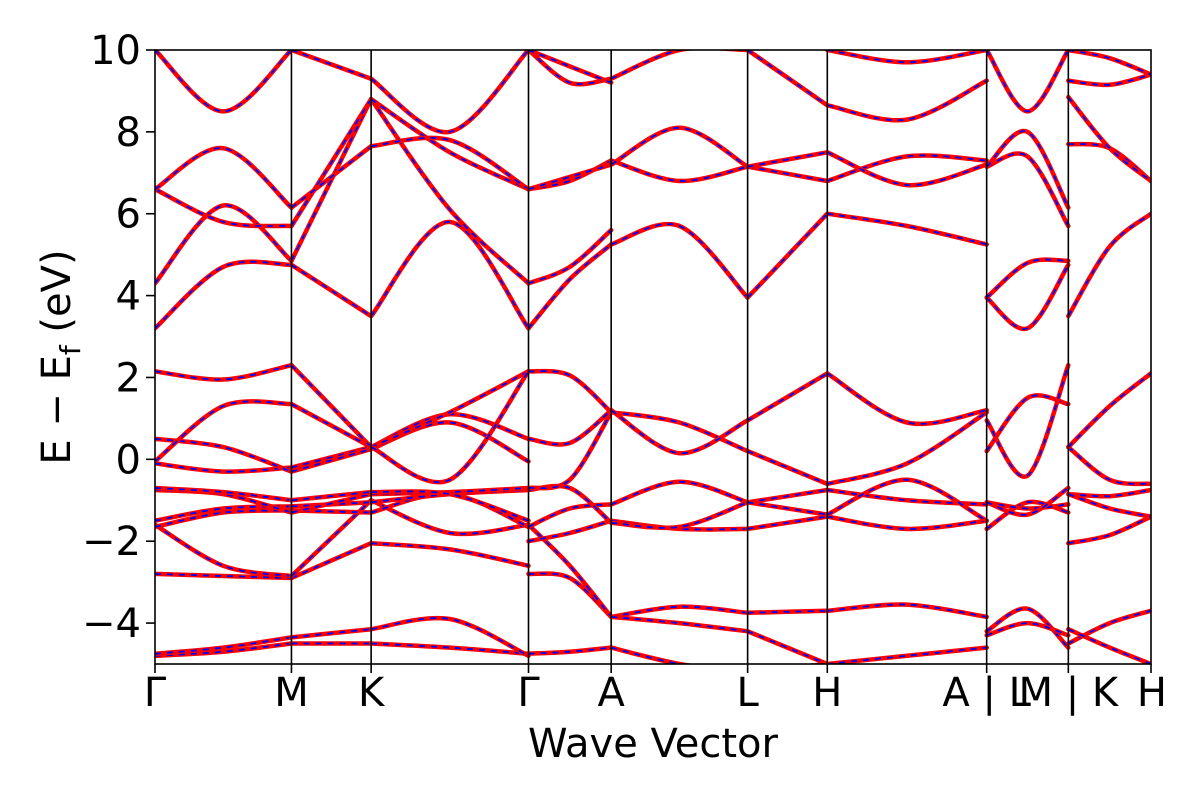 The image size is (1200, 800). I want to click on y-tick-label: −4, so click(111, 624).